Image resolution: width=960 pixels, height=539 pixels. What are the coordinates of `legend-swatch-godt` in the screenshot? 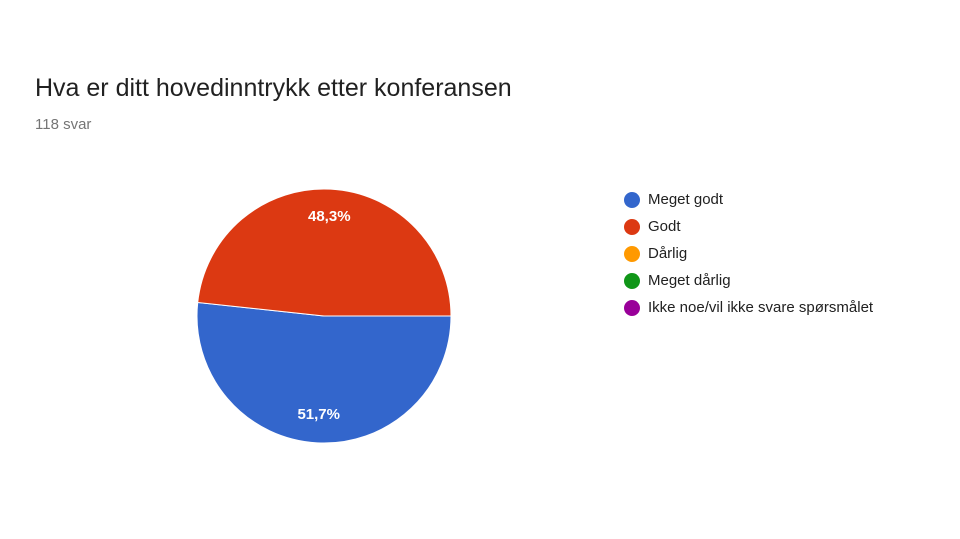 It's located at (632, 226).